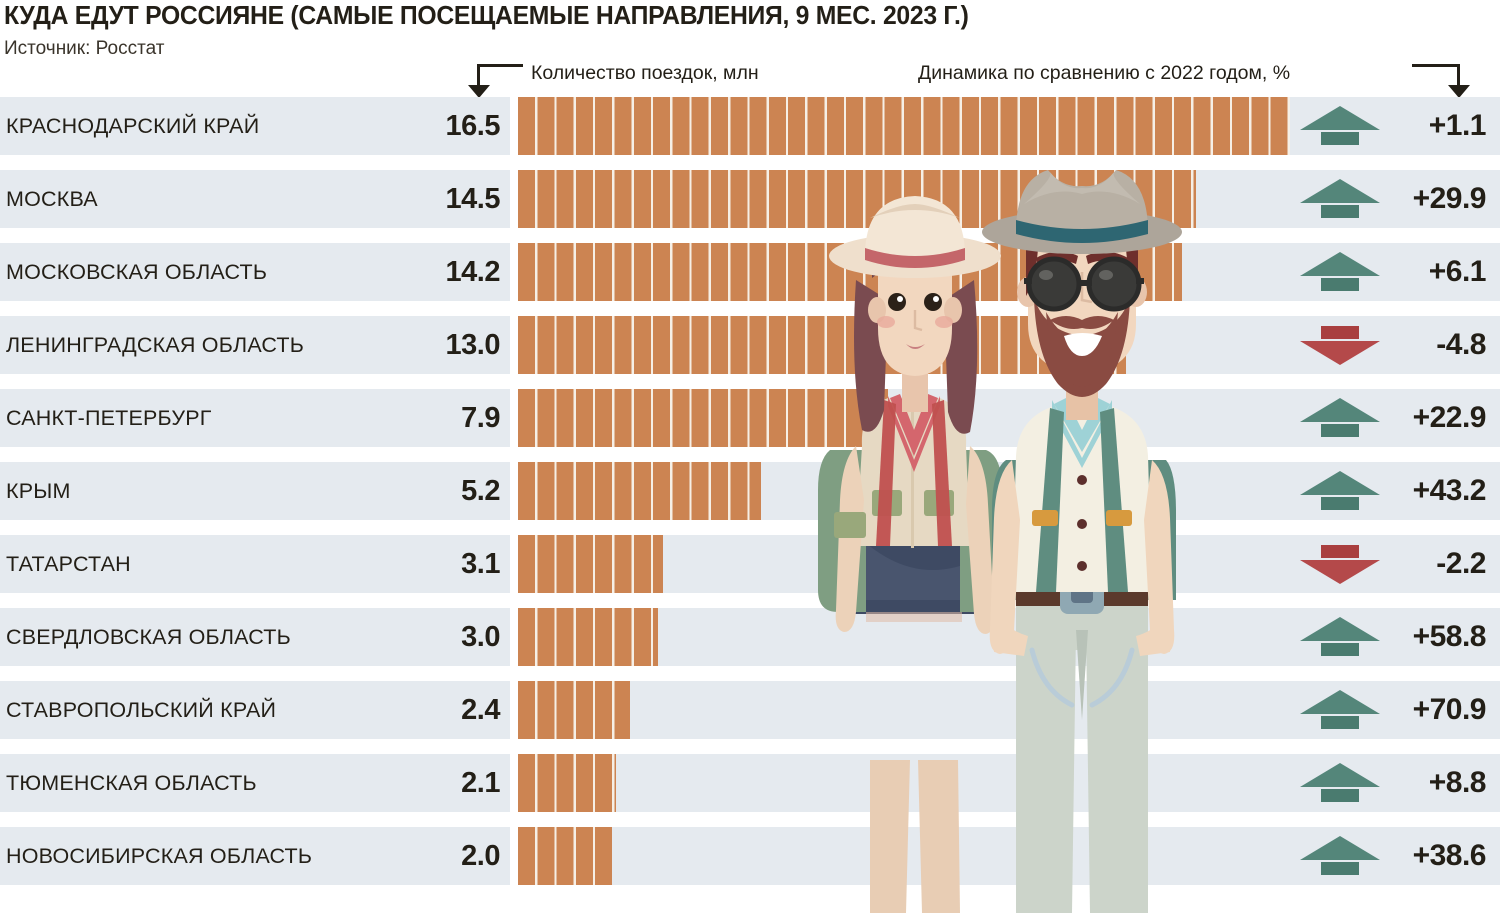 Image resolution: width=1500 pixels, height=913 pixels. Describe the element at coordinates (1449, 636) in the screenshot. I see `dynamics-value: +58.8` at that location.